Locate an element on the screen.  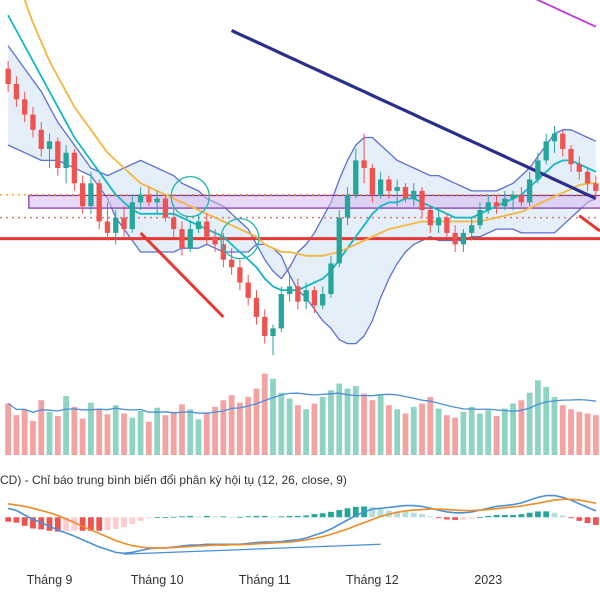
x-axis-tick-label: 2023 is located at coordinates (488, 580).